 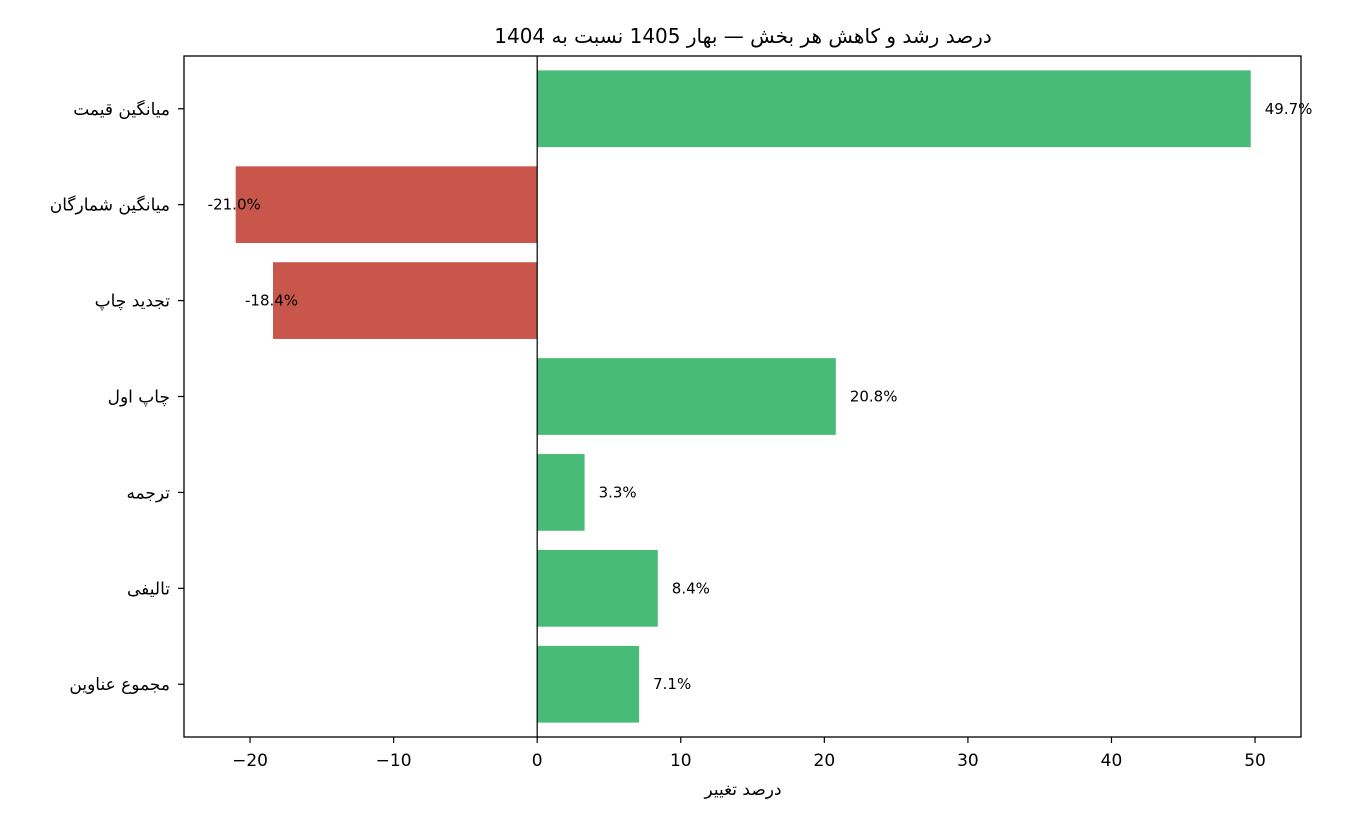 What do you see at coordinates (742, 790) in the screenshot?
I see `x-axis-title: درصد تغییر` at bounding box center [742, 790].